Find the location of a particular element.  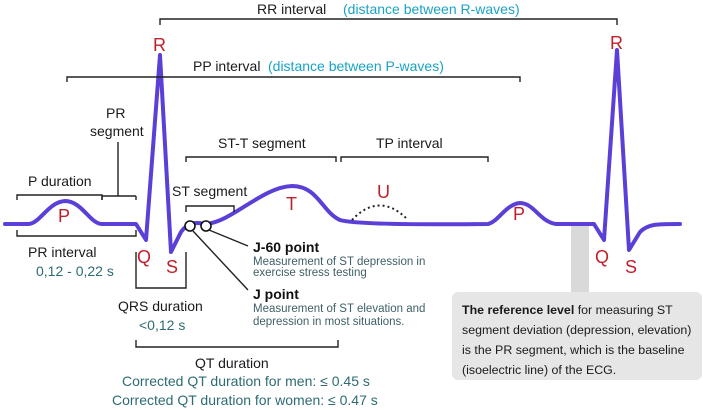

pr-segment-label-2: segment is located at coordinates (117, 131).